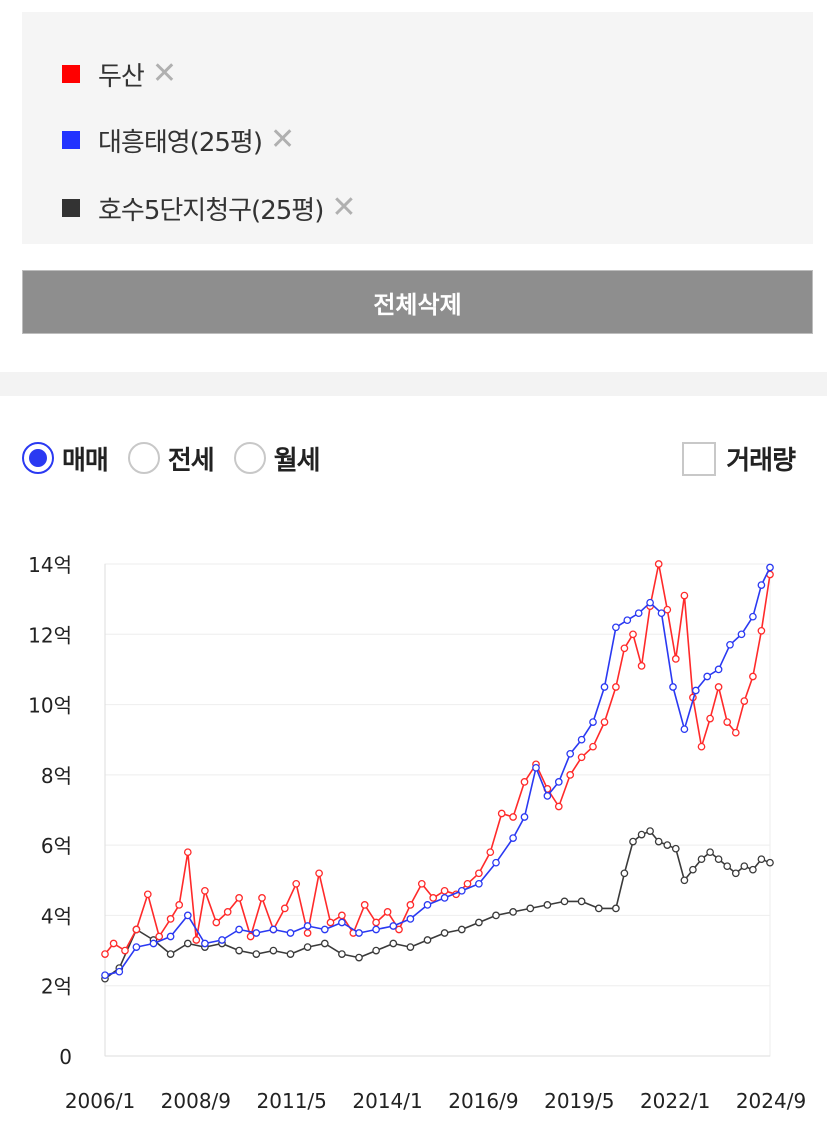  Describe the element at coordinates (483, 1101) in the screenshot. I see `x-tick-label: 2016/9` at that location.